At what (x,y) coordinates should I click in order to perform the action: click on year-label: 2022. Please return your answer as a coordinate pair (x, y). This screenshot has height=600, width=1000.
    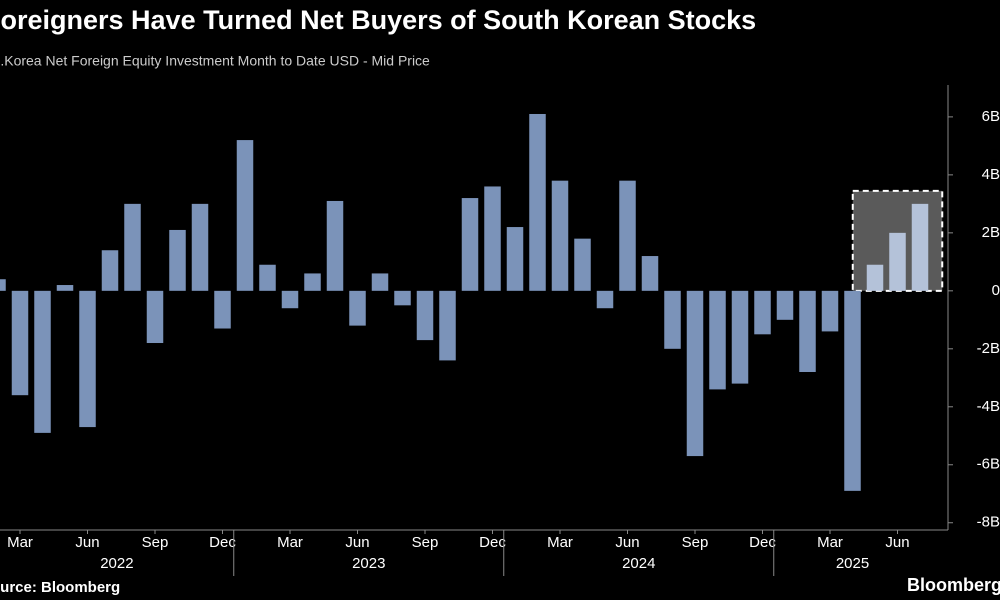
    Looking at the image, I should click on (116, 563).